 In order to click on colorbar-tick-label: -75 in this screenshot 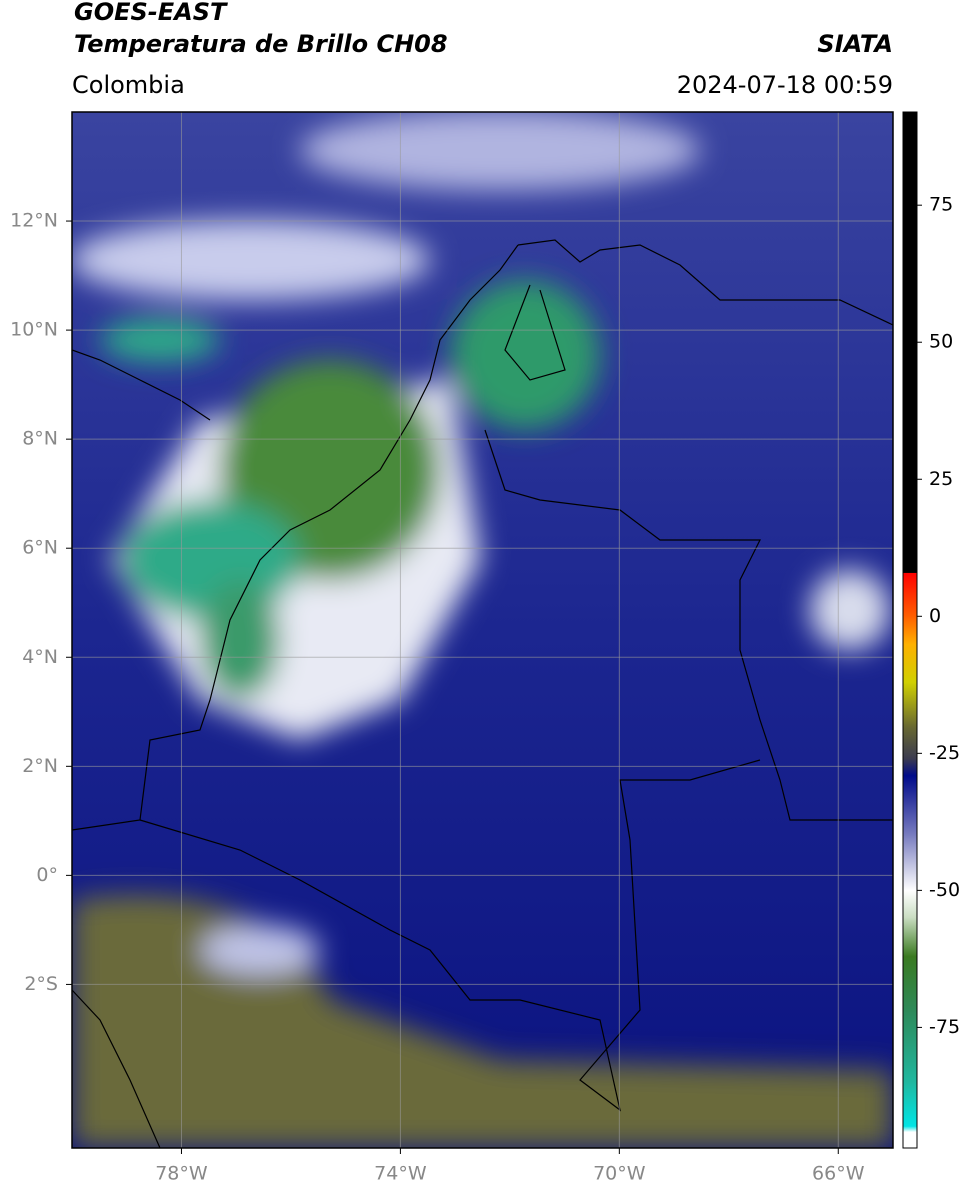, I will do `click(944, 1027)`.